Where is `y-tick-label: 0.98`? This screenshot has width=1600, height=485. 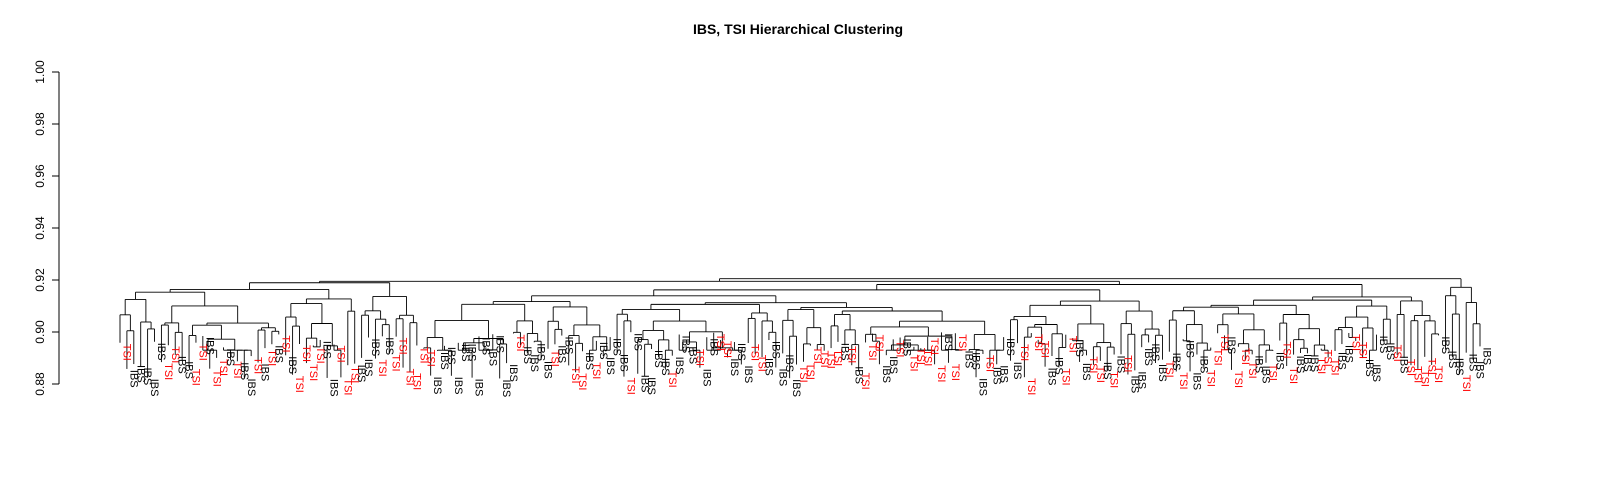 y-tick-label: 0.98 is located at coordinates (40, 124).